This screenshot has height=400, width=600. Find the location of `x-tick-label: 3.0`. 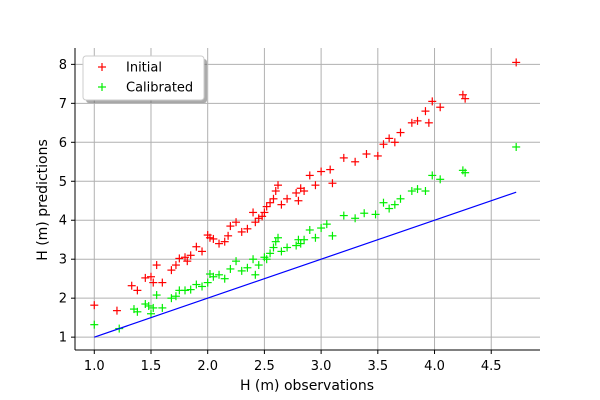

x-tick-label: 3.0 is located at coordinates (321, 366).